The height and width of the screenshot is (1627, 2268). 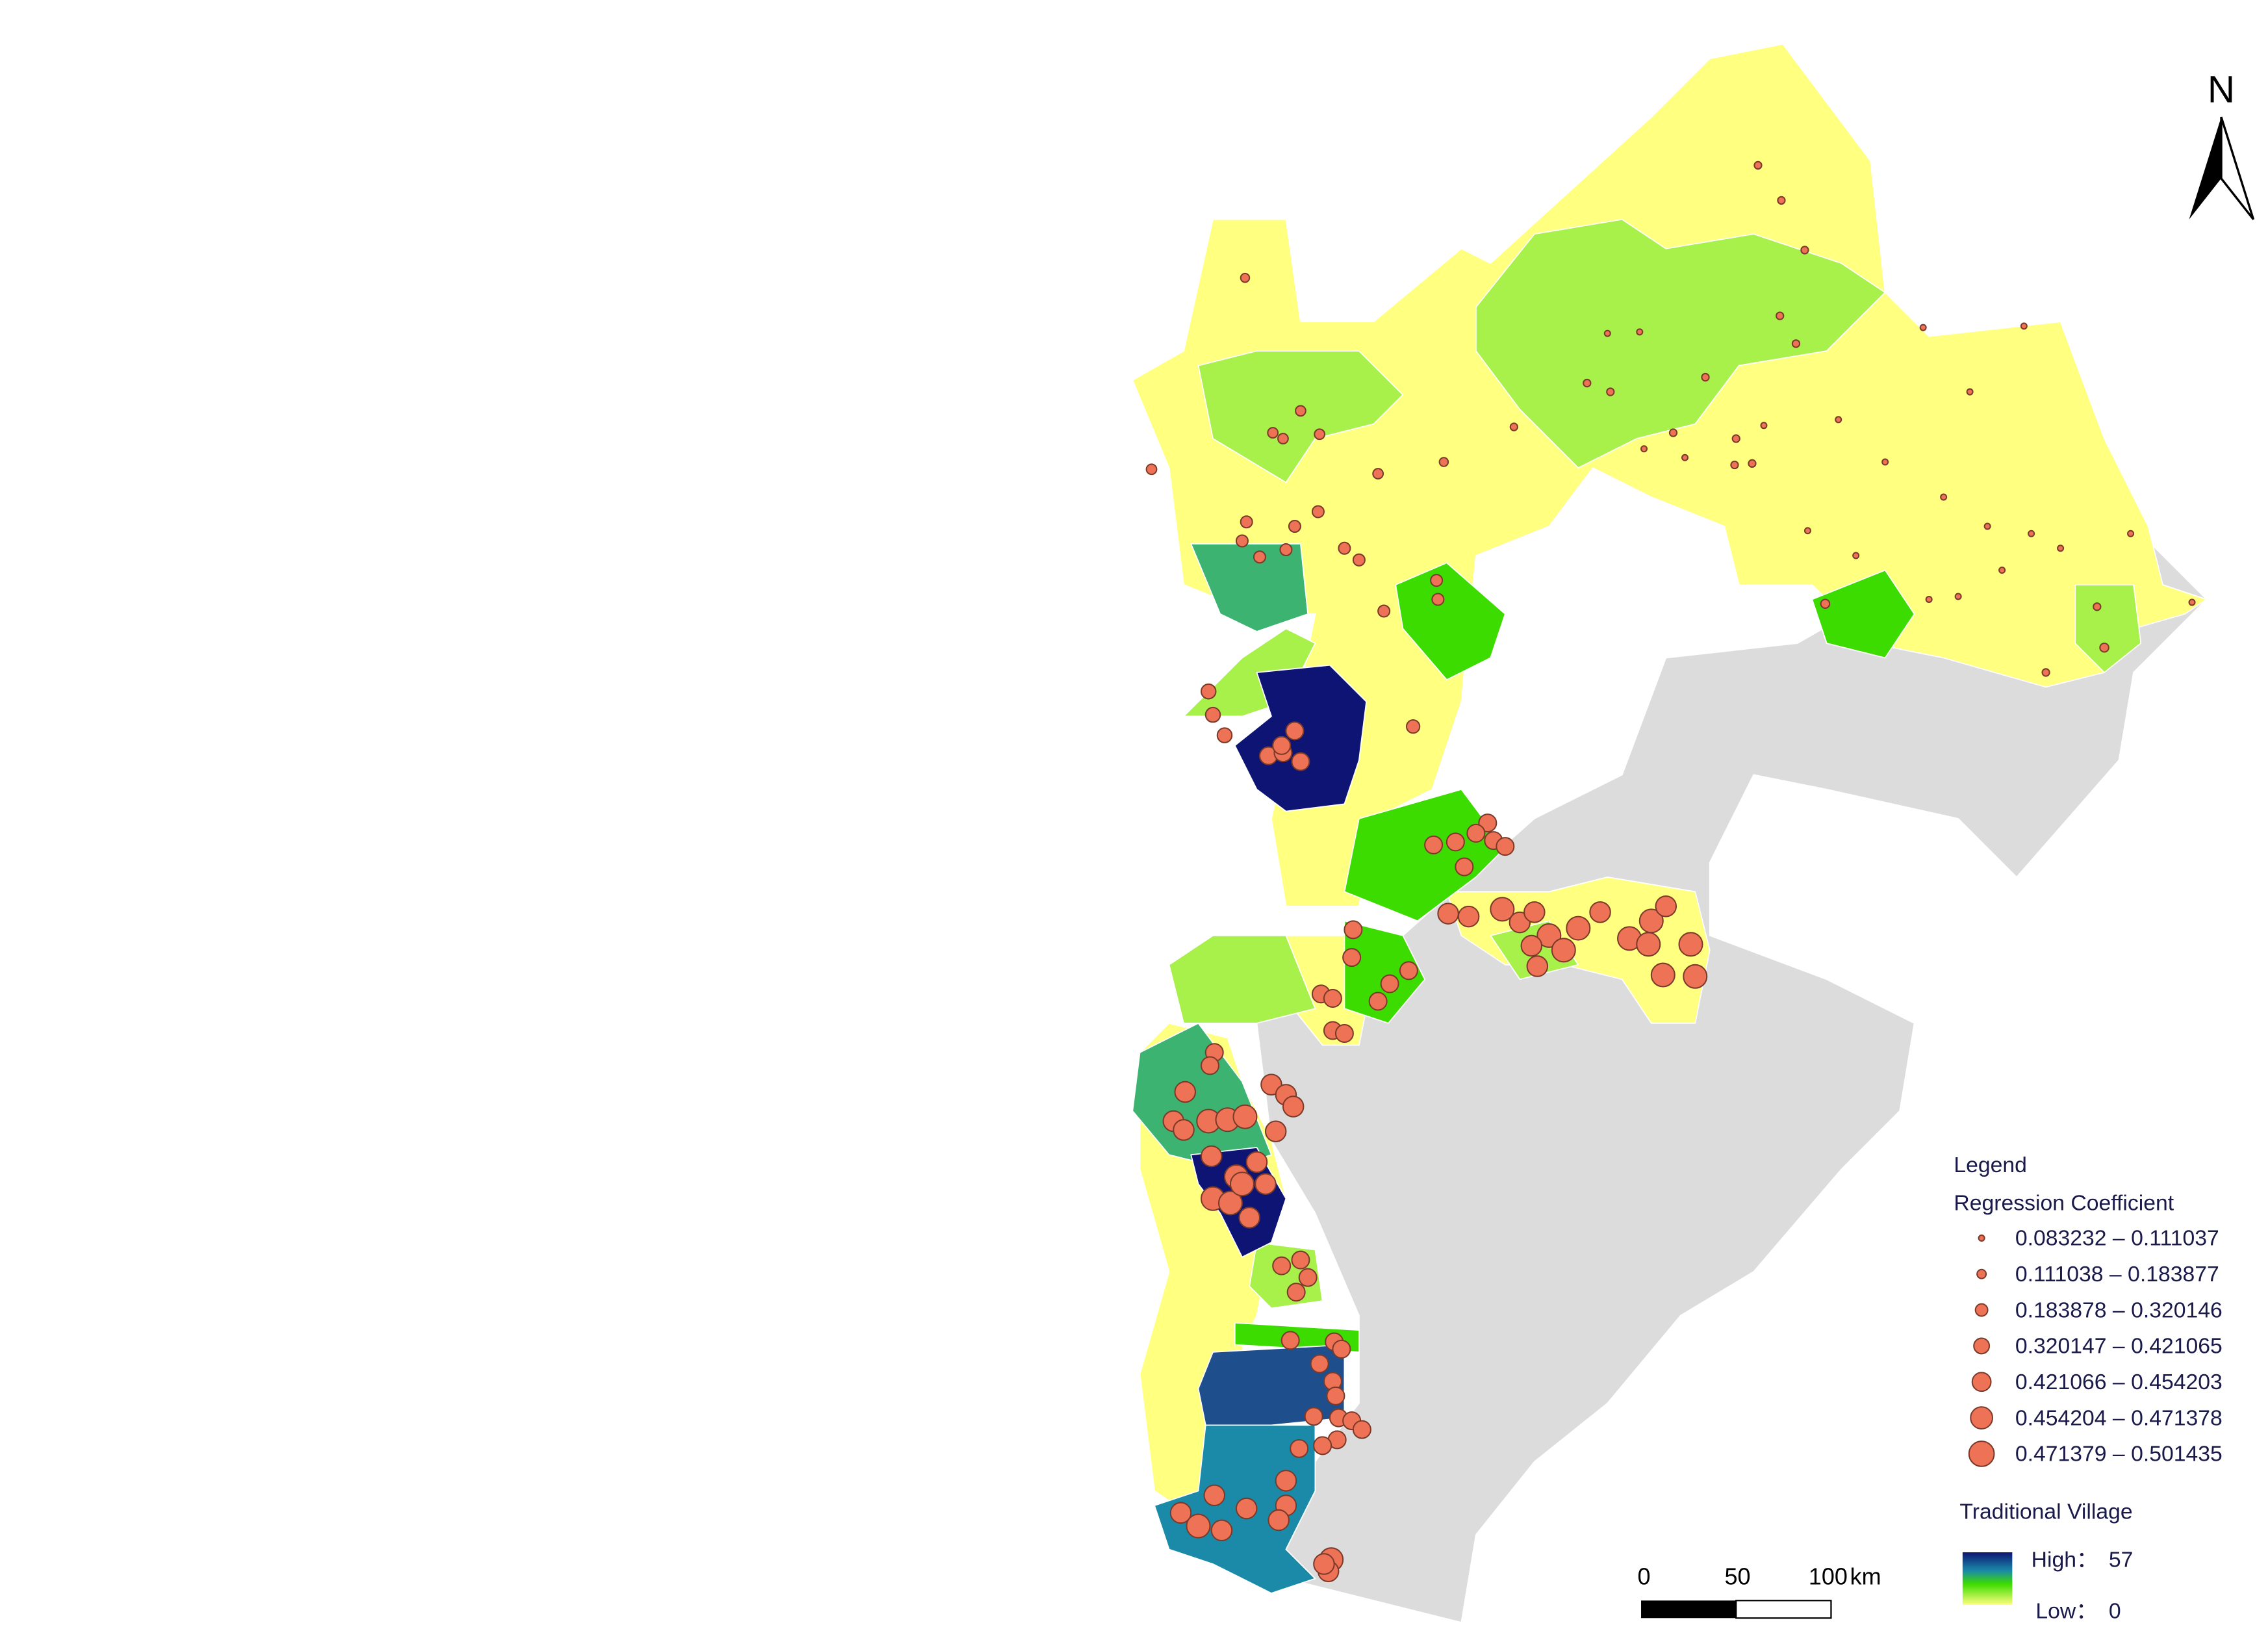 I want to click on legend-class: 0.421066 – 0.454203, so click(x=2119, y=1382).